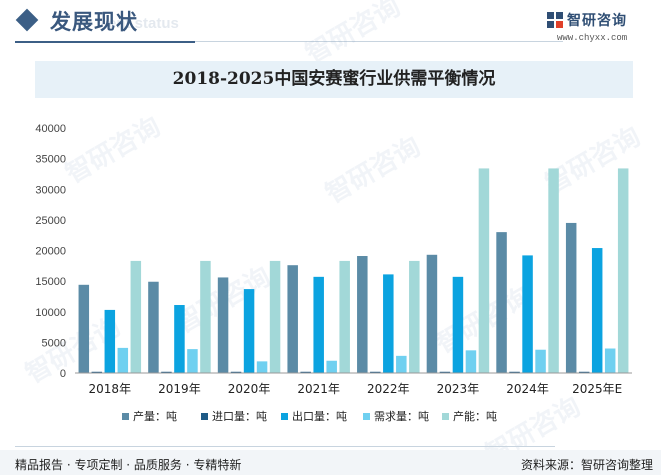 This screenshot has width=661, height=475. I want to click on footer-slogan: 精品报告 · 专项定制 · 品质服务 · 专精特新, so click(128, 465).